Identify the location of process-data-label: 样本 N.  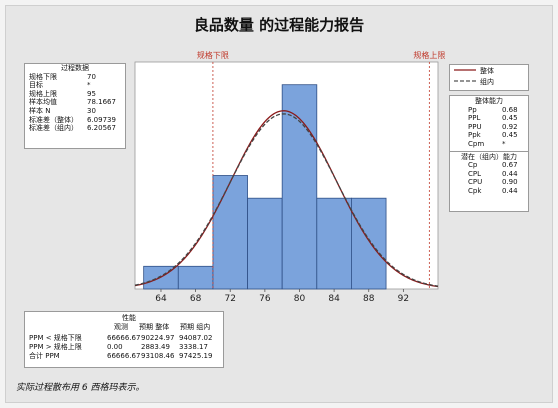
(40, 110).